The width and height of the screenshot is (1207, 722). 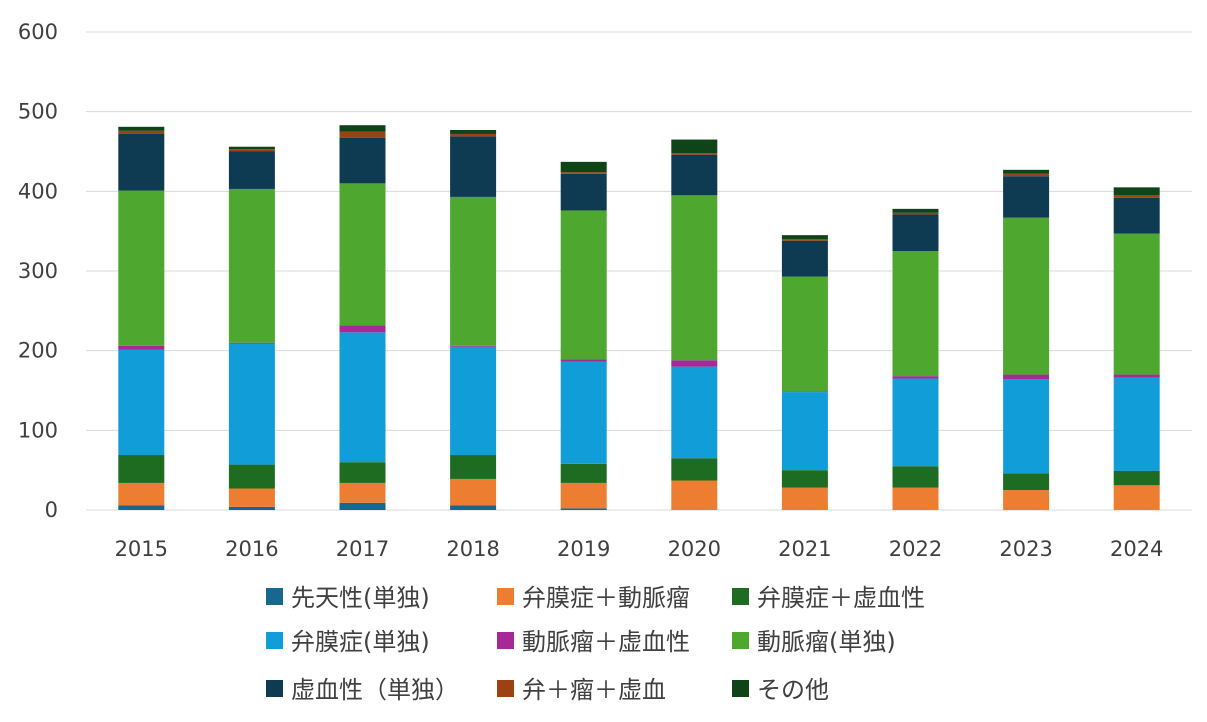 What do you see at coordinates (38, 191) in the screenshot?
I see `y-tick-label: 400` at bounding box center [38, 191].